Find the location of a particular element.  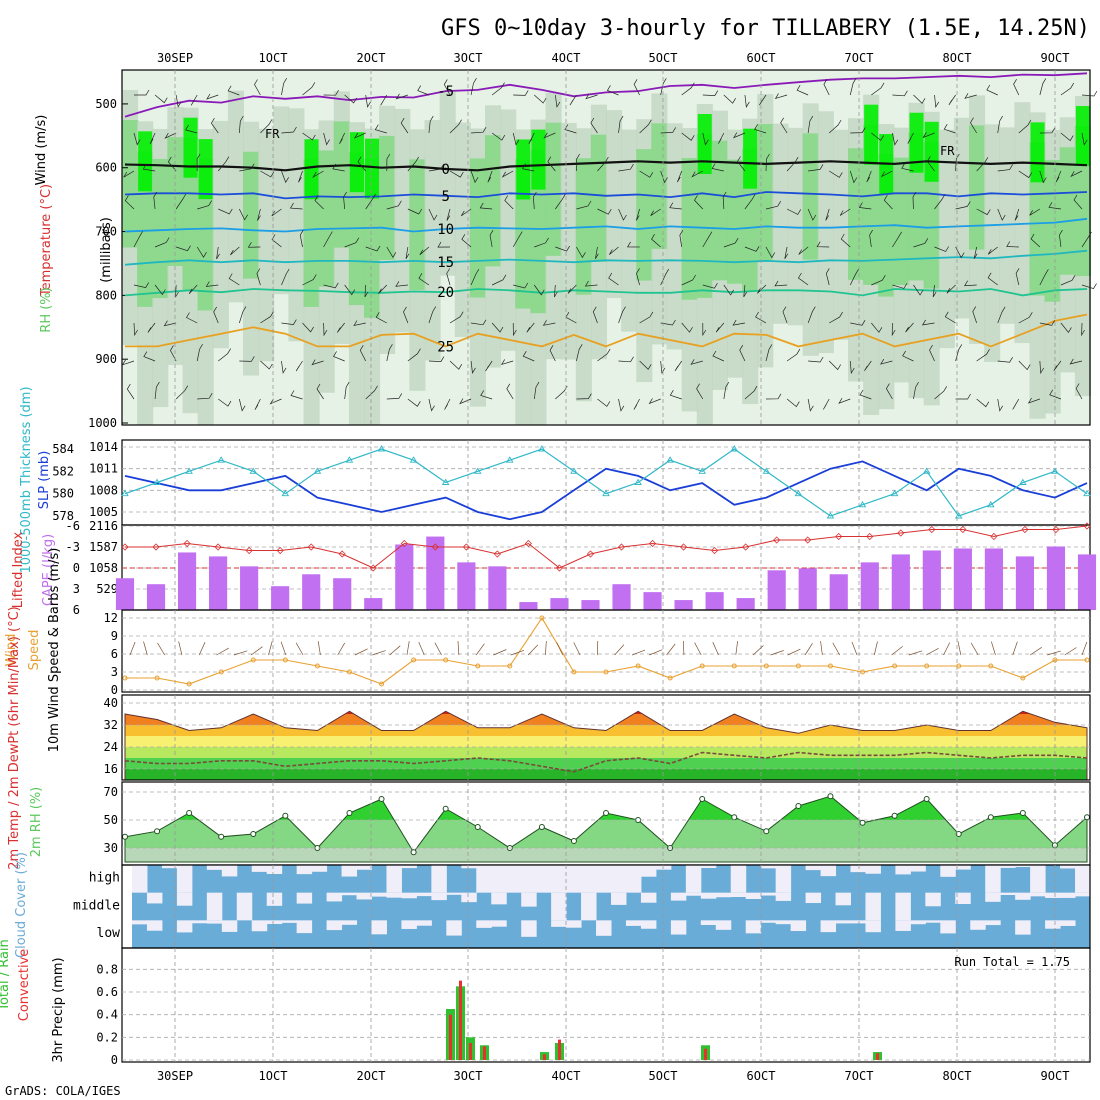

wind-speed-line is located at coordinates (606, 650).